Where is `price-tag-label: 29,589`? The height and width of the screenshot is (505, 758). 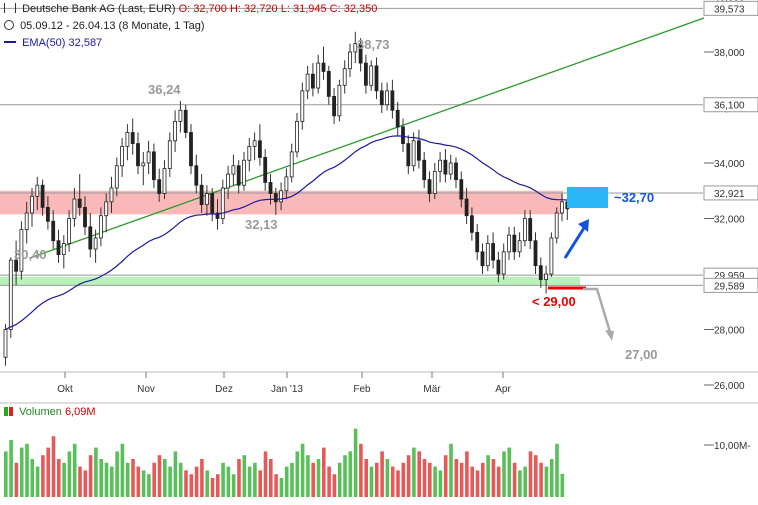 price-tag-label: 29,589 is located at coordinates (729, 286).